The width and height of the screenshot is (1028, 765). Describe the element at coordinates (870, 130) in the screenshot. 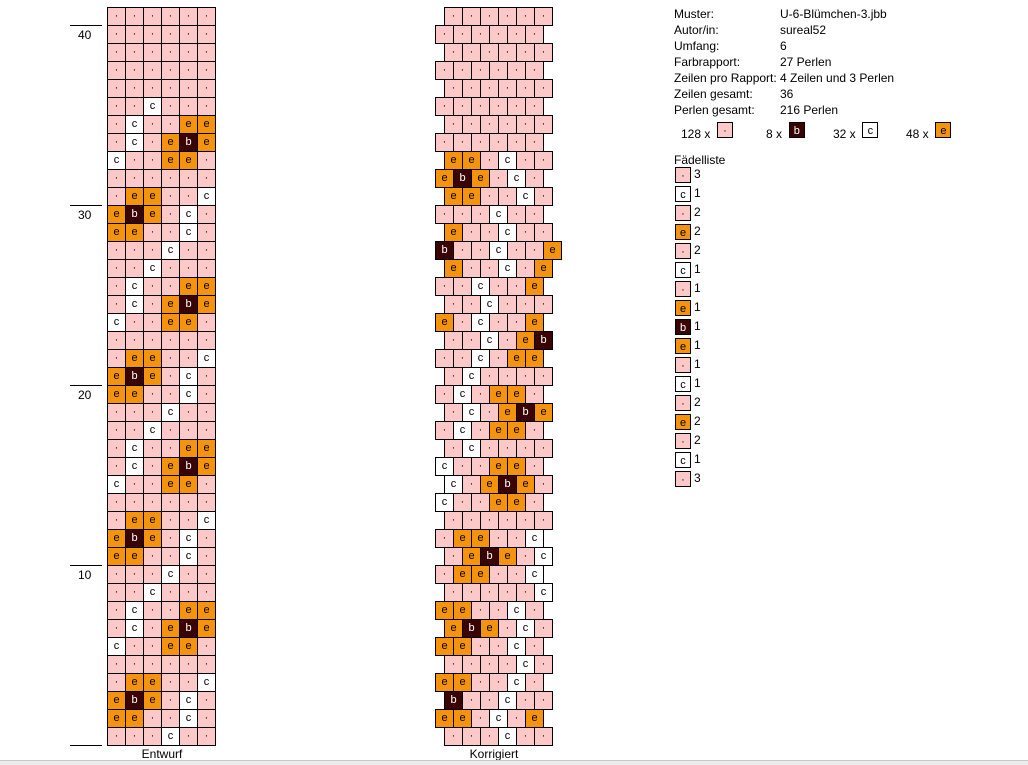

I see `legend-bead: c` at that location.